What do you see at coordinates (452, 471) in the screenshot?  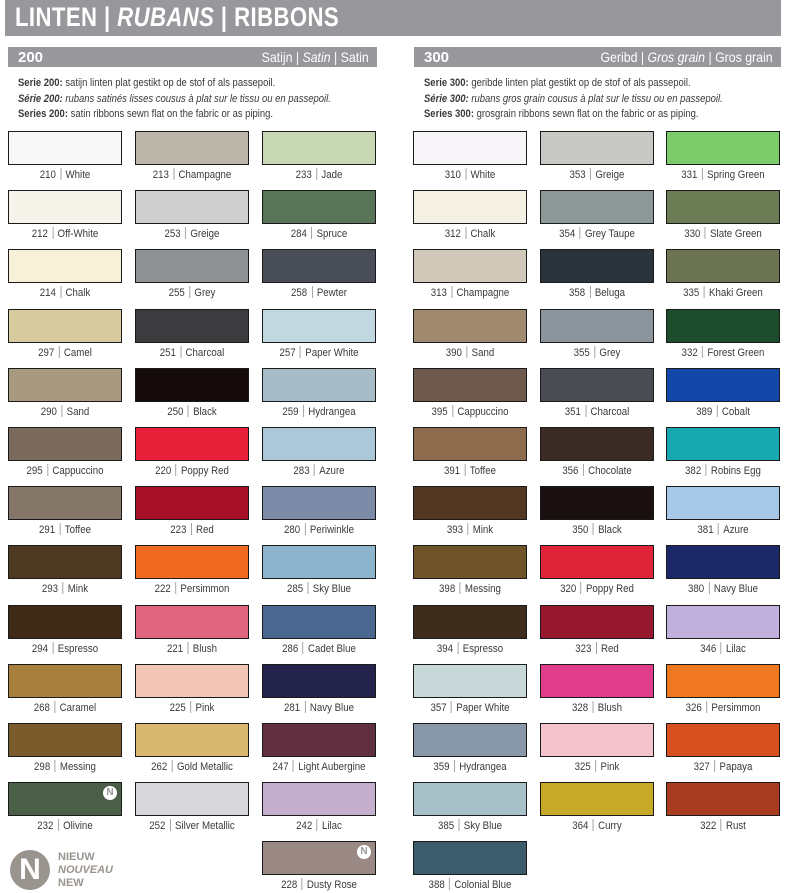 I see `swatch-code: 391` at bounding box center [452, 471].